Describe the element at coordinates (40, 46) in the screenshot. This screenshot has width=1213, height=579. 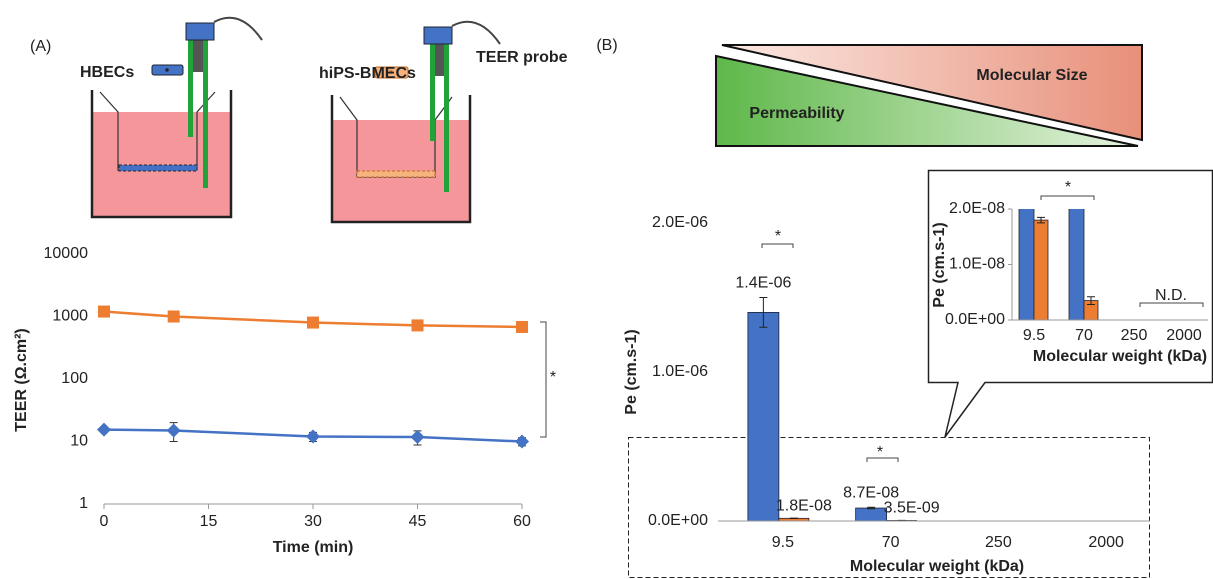
I see `annotation: (A)` at that location.